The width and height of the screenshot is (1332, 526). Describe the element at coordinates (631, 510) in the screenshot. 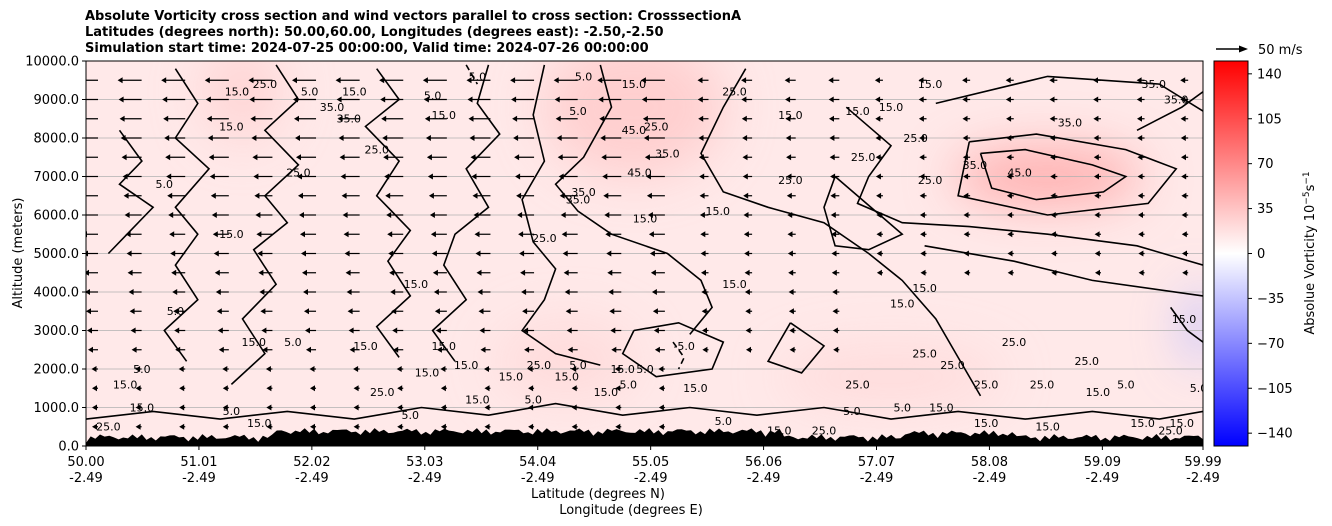

I see `x-axis-label-longitude: Longitude (degrees E)` at that location.